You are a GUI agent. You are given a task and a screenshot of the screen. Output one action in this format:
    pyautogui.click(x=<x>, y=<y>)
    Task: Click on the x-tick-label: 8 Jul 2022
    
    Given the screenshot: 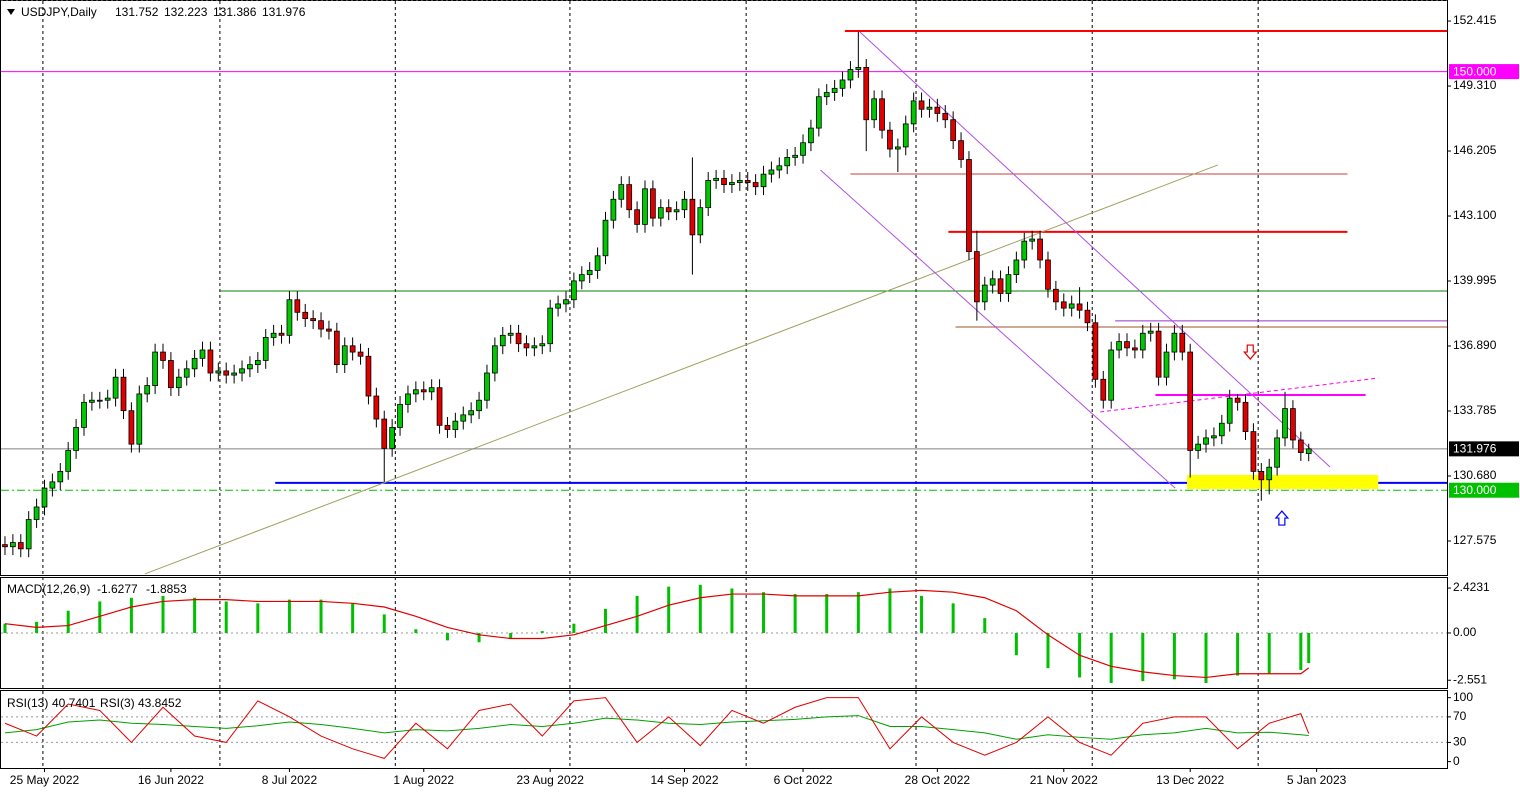 What is the action you would take?
    pyautogui.click(x=290, y=780)
    